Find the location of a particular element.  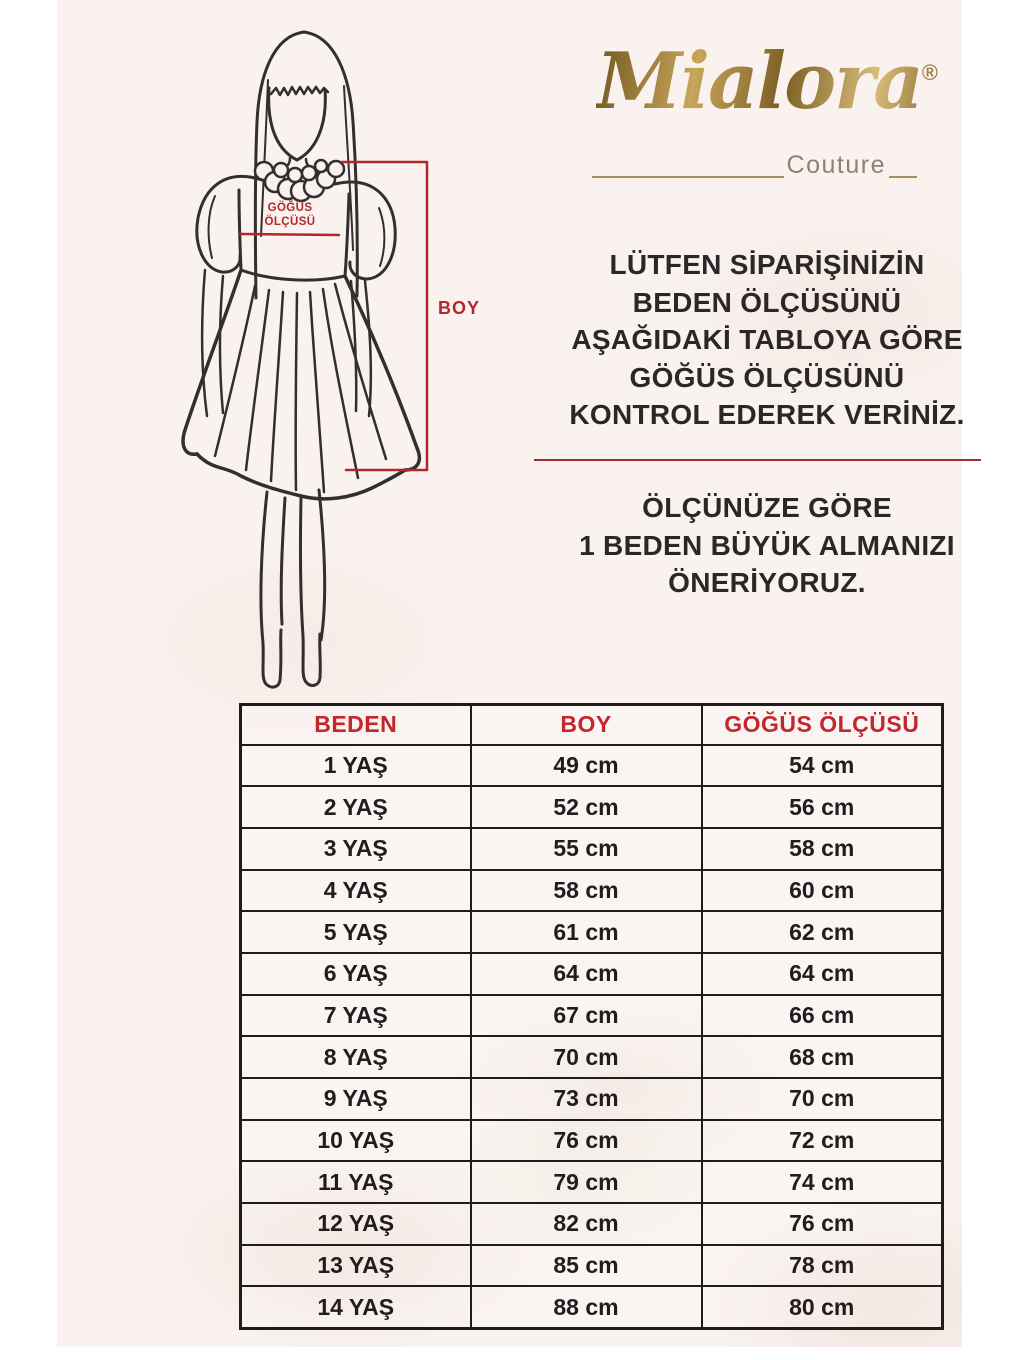

gogus-cell: 68 cm is located at coordinates (822, 1057).